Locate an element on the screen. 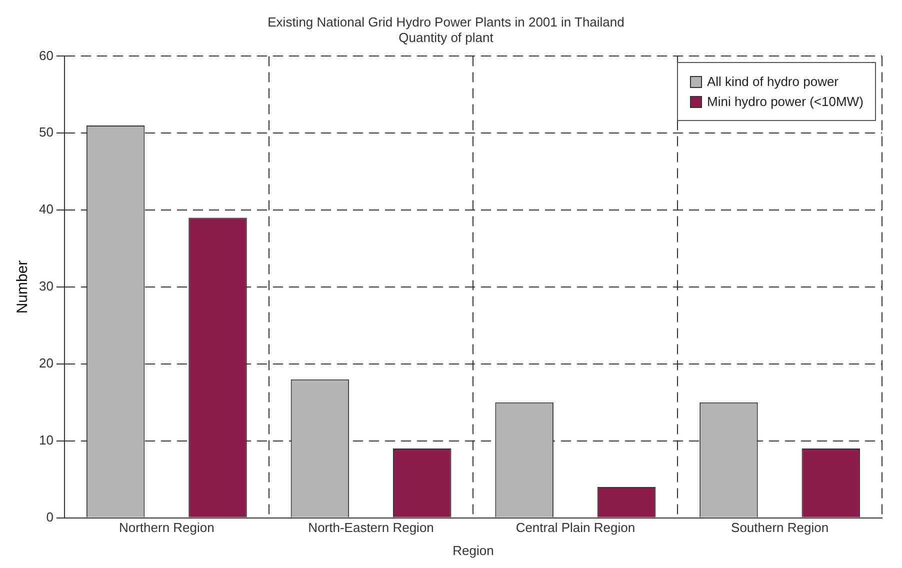 The image size is (902, 568). y-tick-label: 10 is located at coordinates (46, 440).